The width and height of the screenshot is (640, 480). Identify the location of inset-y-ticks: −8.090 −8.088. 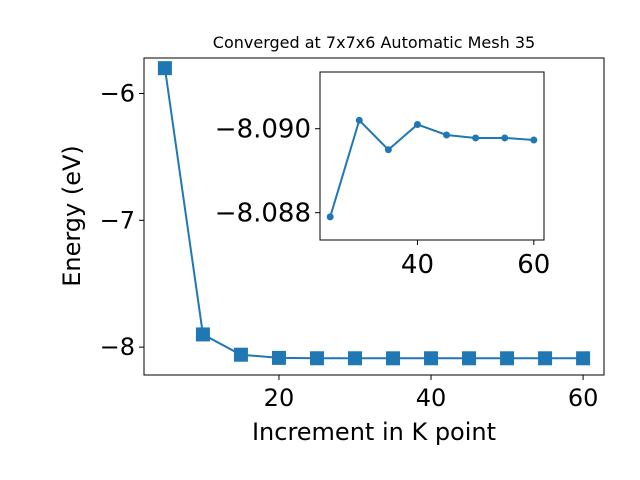
(267, 172).